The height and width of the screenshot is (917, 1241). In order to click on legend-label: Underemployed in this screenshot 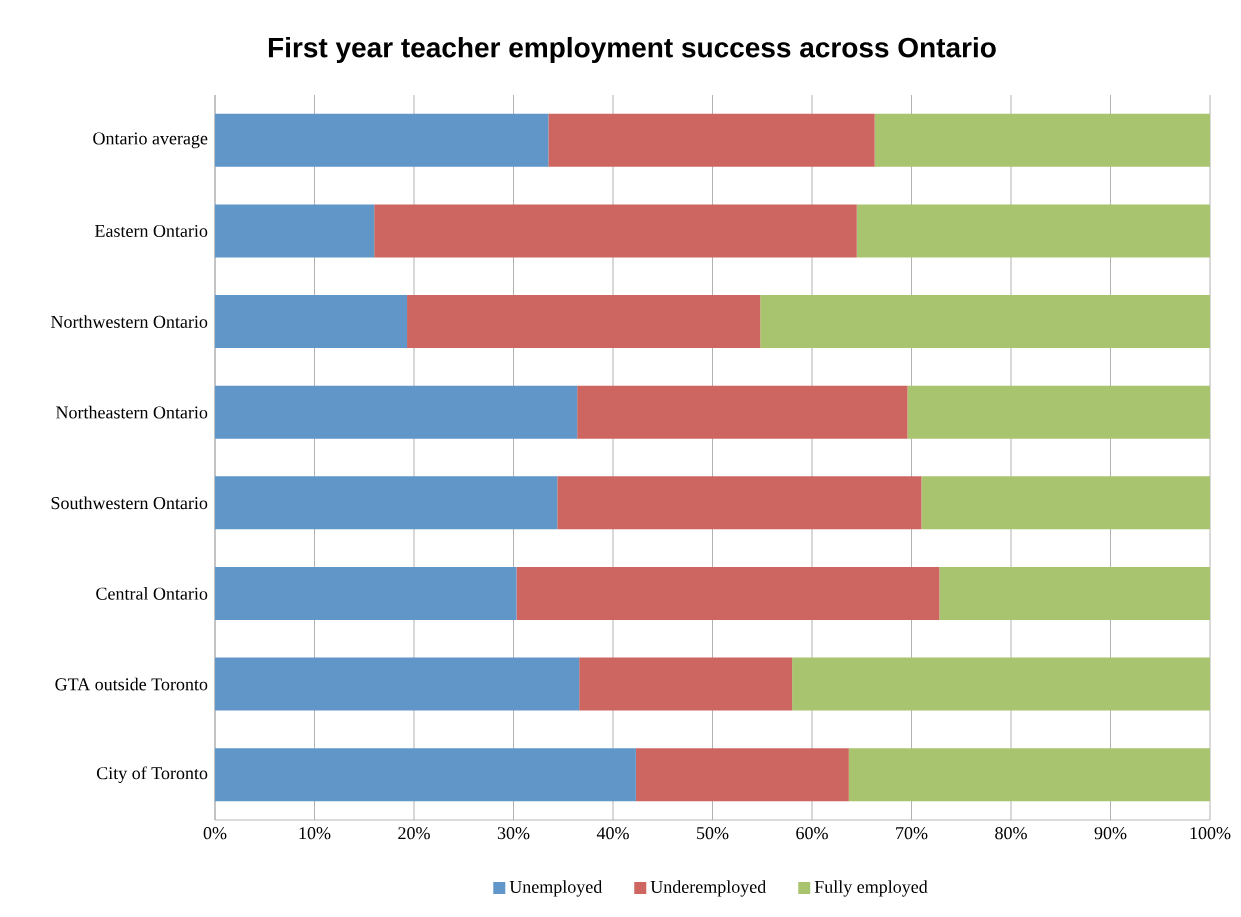, I will do `click(708, 888)`.